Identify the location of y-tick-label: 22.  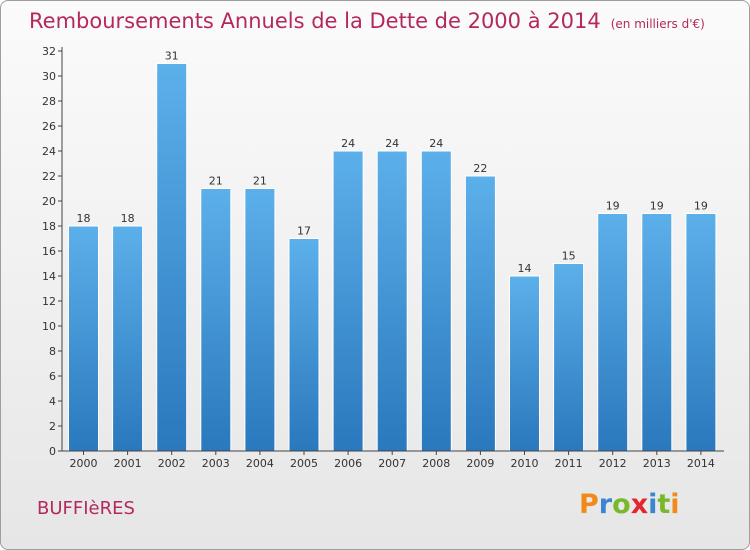
(49, 176).